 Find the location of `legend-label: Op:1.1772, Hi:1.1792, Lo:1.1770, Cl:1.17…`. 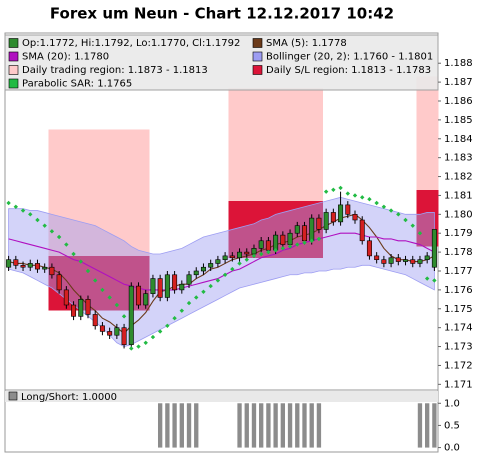

legend-label: Op:1.1772, Hi:1.1792, Lo:1.1770, Cl:1.17… is located at coordinates (131, 43).